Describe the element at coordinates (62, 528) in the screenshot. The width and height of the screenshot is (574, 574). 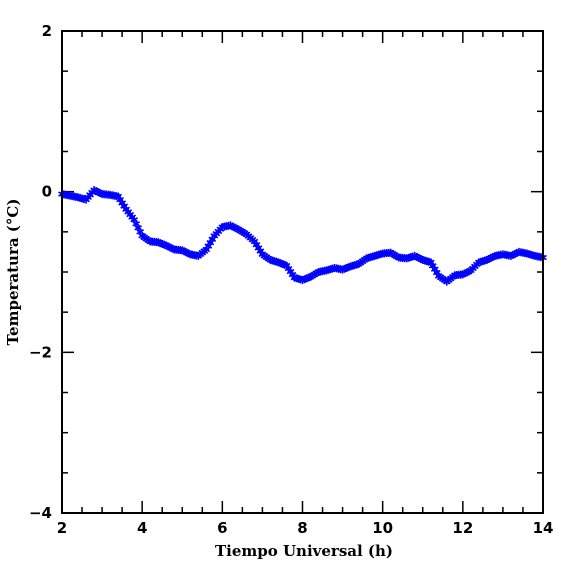
I see `x-tick-label: 2` at that location.